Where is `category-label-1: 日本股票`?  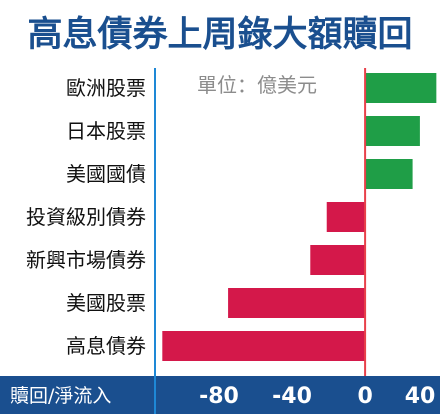 category-label-1: 日本股票 is located at coordinates (106, 131).